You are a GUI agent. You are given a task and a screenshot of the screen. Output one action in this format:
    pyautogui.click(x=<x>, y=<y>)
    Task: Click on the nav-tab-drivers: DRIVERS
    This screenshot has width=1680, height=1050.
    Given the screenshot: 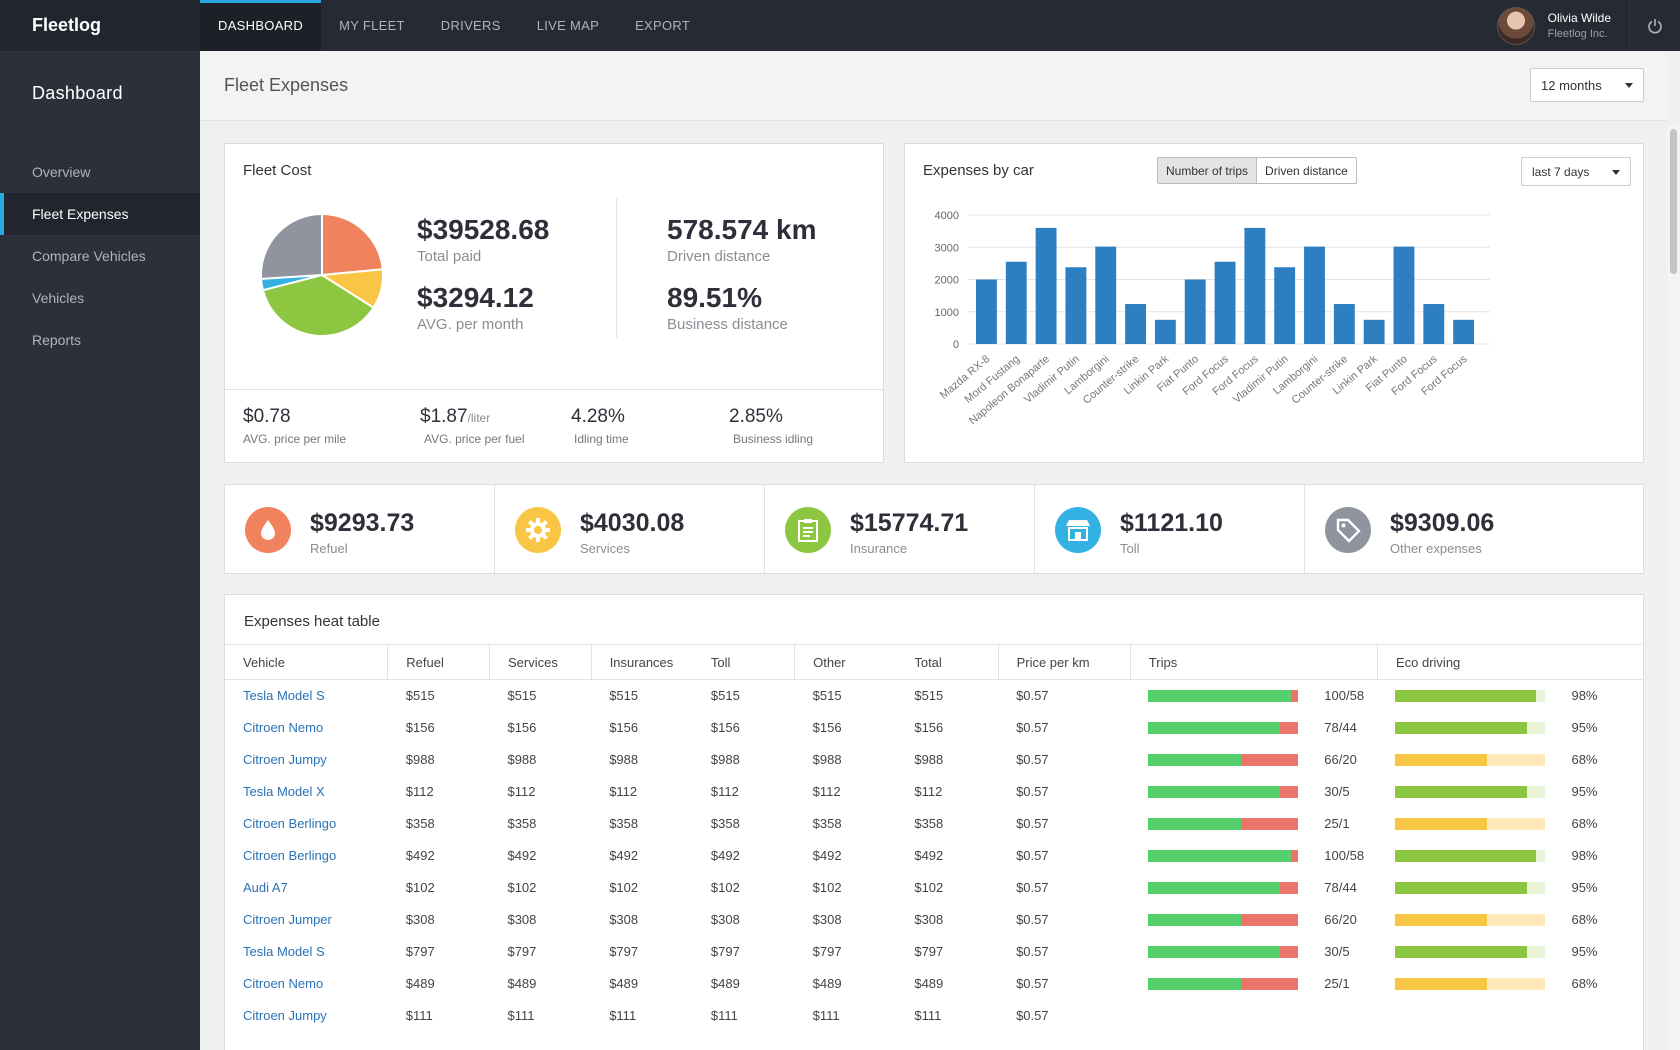 What is the action you would take?
    pyautogui.click(x=470, y=25)
    